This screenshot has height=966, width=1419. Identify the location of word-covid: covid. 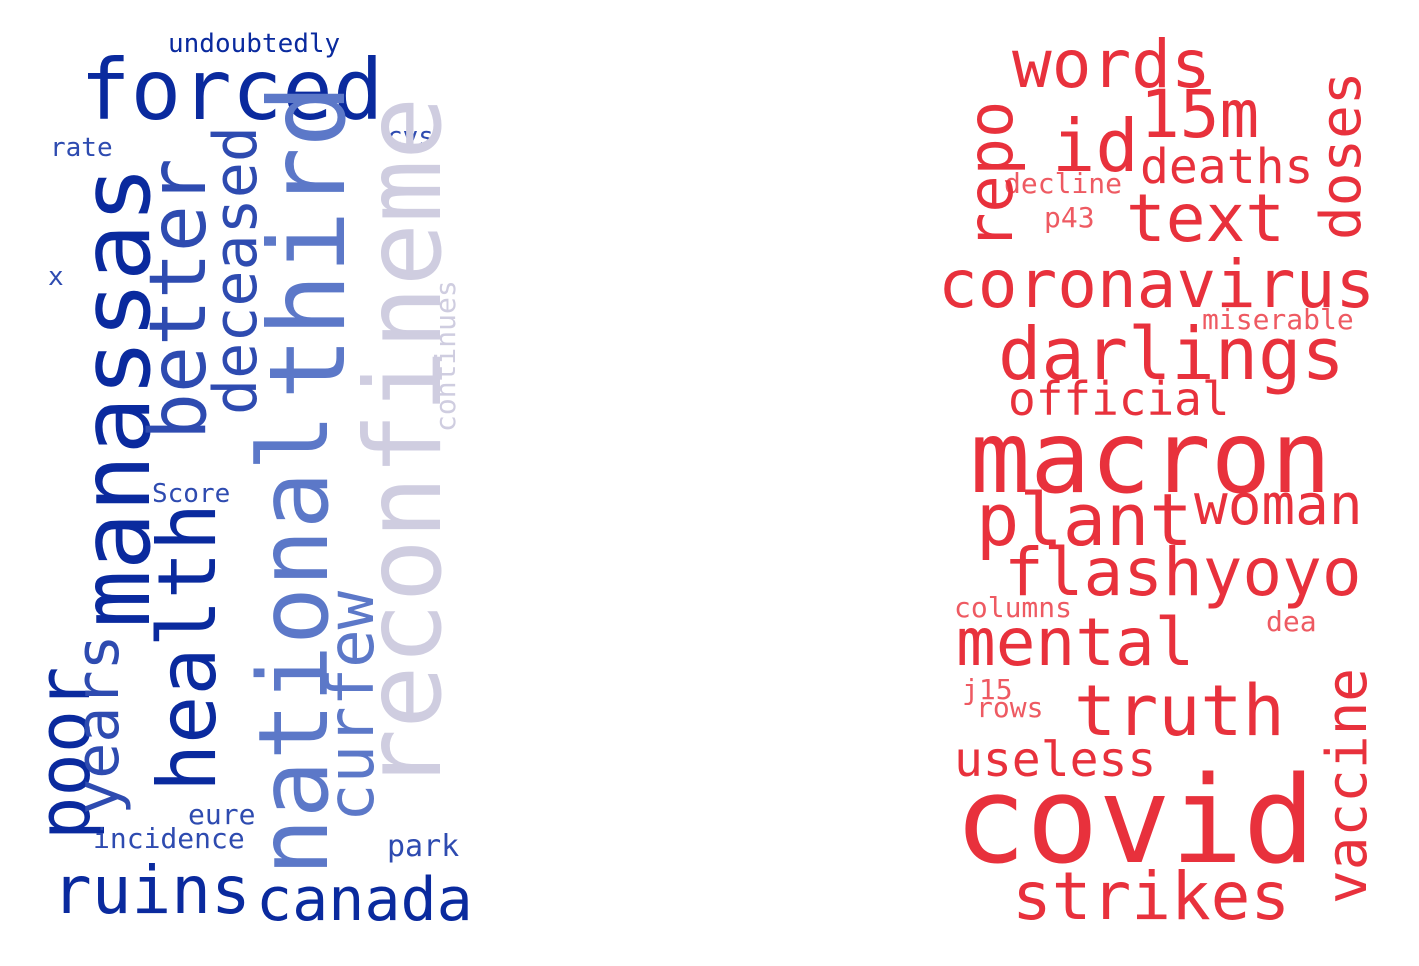
(1135, 821).